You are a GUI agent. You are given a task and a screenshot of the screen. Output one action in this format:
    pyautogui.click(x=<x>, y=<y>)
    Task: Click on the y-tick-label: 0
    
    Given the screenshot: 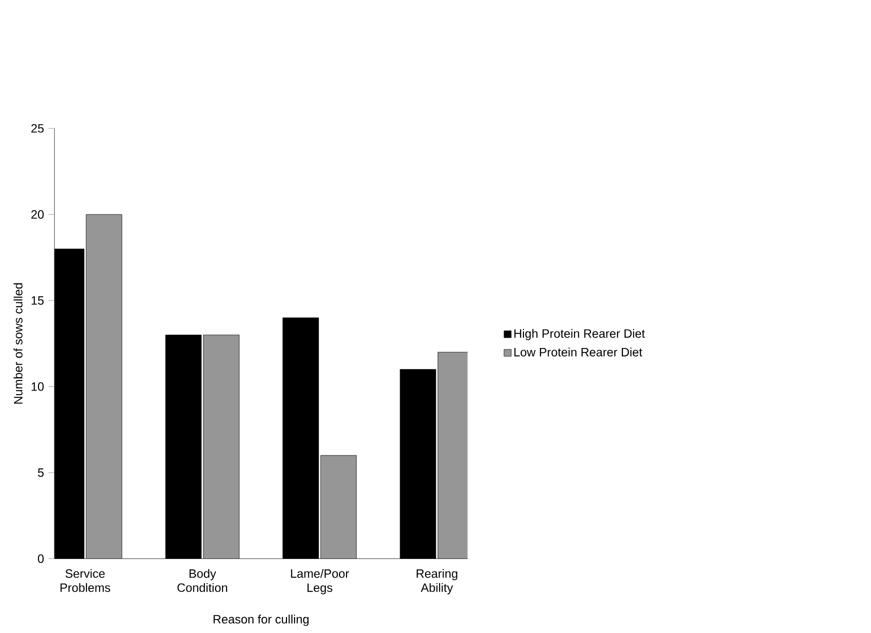 What is the action you would take?
    pyautogui.click(x=41, y=558)
    